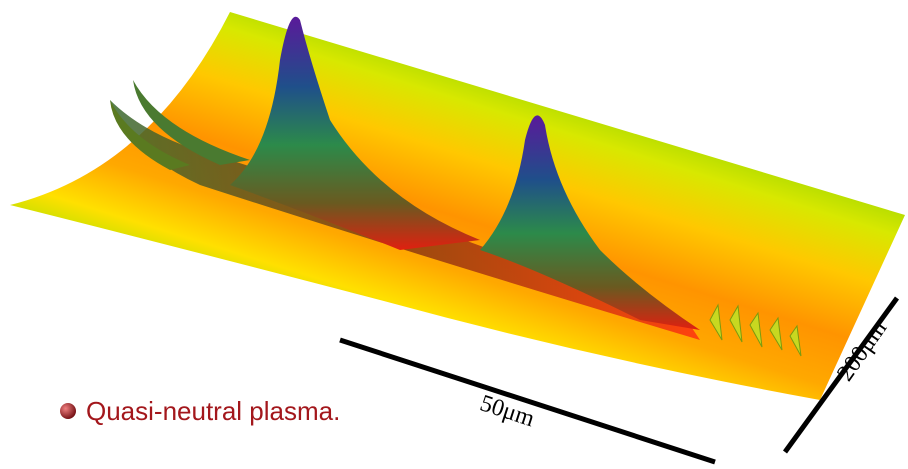 Image resolution: width=908 pixels, height=469 pixels. Describe the element at coordinates (213, 411) in the screenshot. I see `bullet-text: Quasi-neutral plasma.` at that location.